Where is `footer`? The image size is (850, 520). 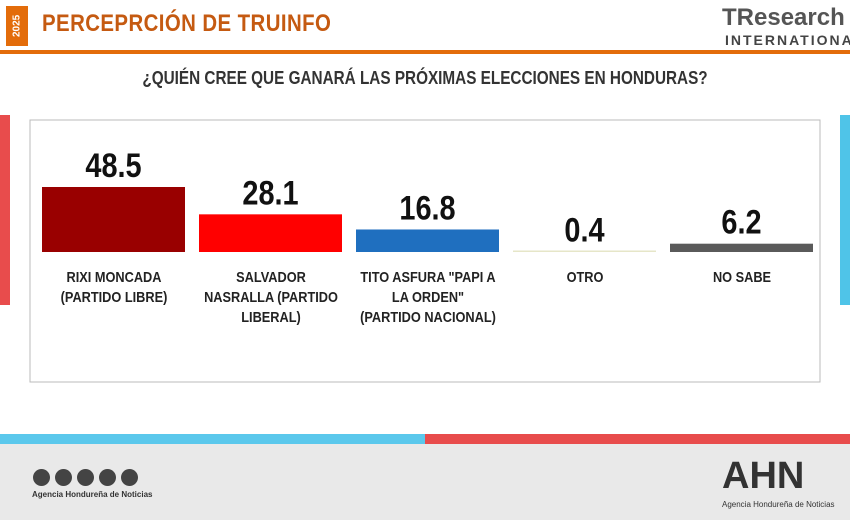
footer is located at coordinates (425, 482).